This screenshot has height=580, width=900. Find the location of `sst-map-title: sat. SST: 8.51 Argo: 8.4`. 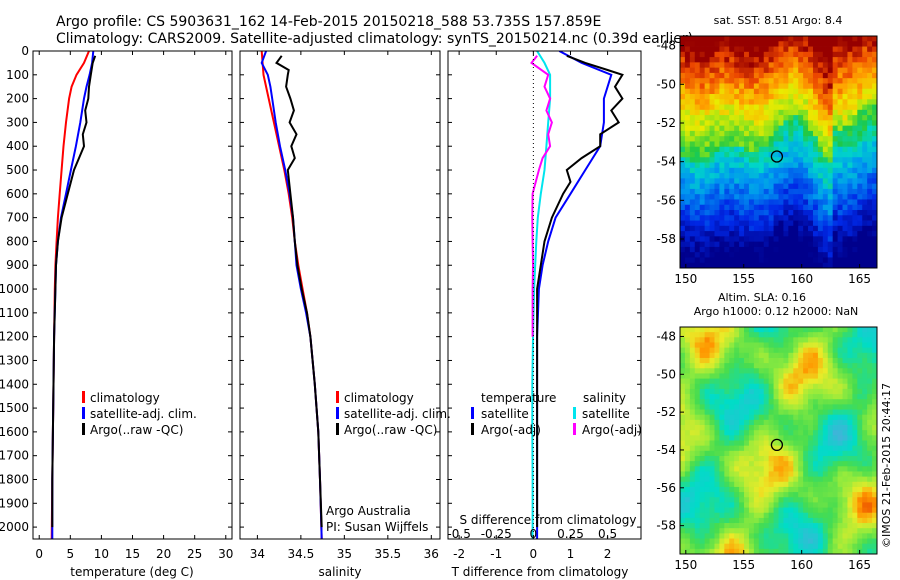

sst-map-title: sat. SST: 8.51 Argo: 8.4 is located at coordinates (778, 20).